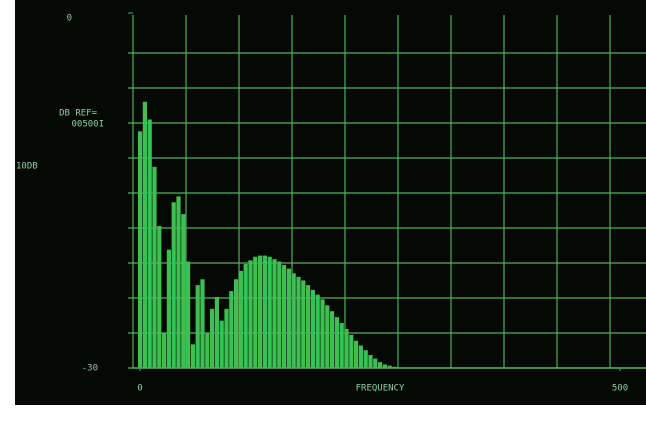 Image resolution: width=646 pixels, height=423 pixels. What do you see at coordinates (27, 167) in the screenshot?
I see `y-axis-label: 10DB` at bounding box center [27, 167].